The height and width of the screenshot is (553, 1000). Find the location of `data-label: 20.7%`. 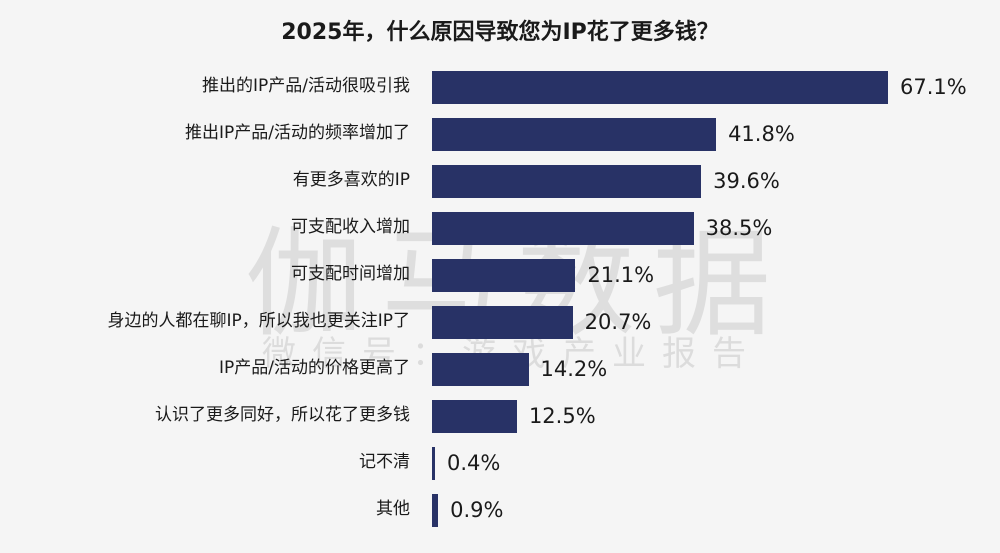

data-label: 20.7% is located at coordinates (618, 322).